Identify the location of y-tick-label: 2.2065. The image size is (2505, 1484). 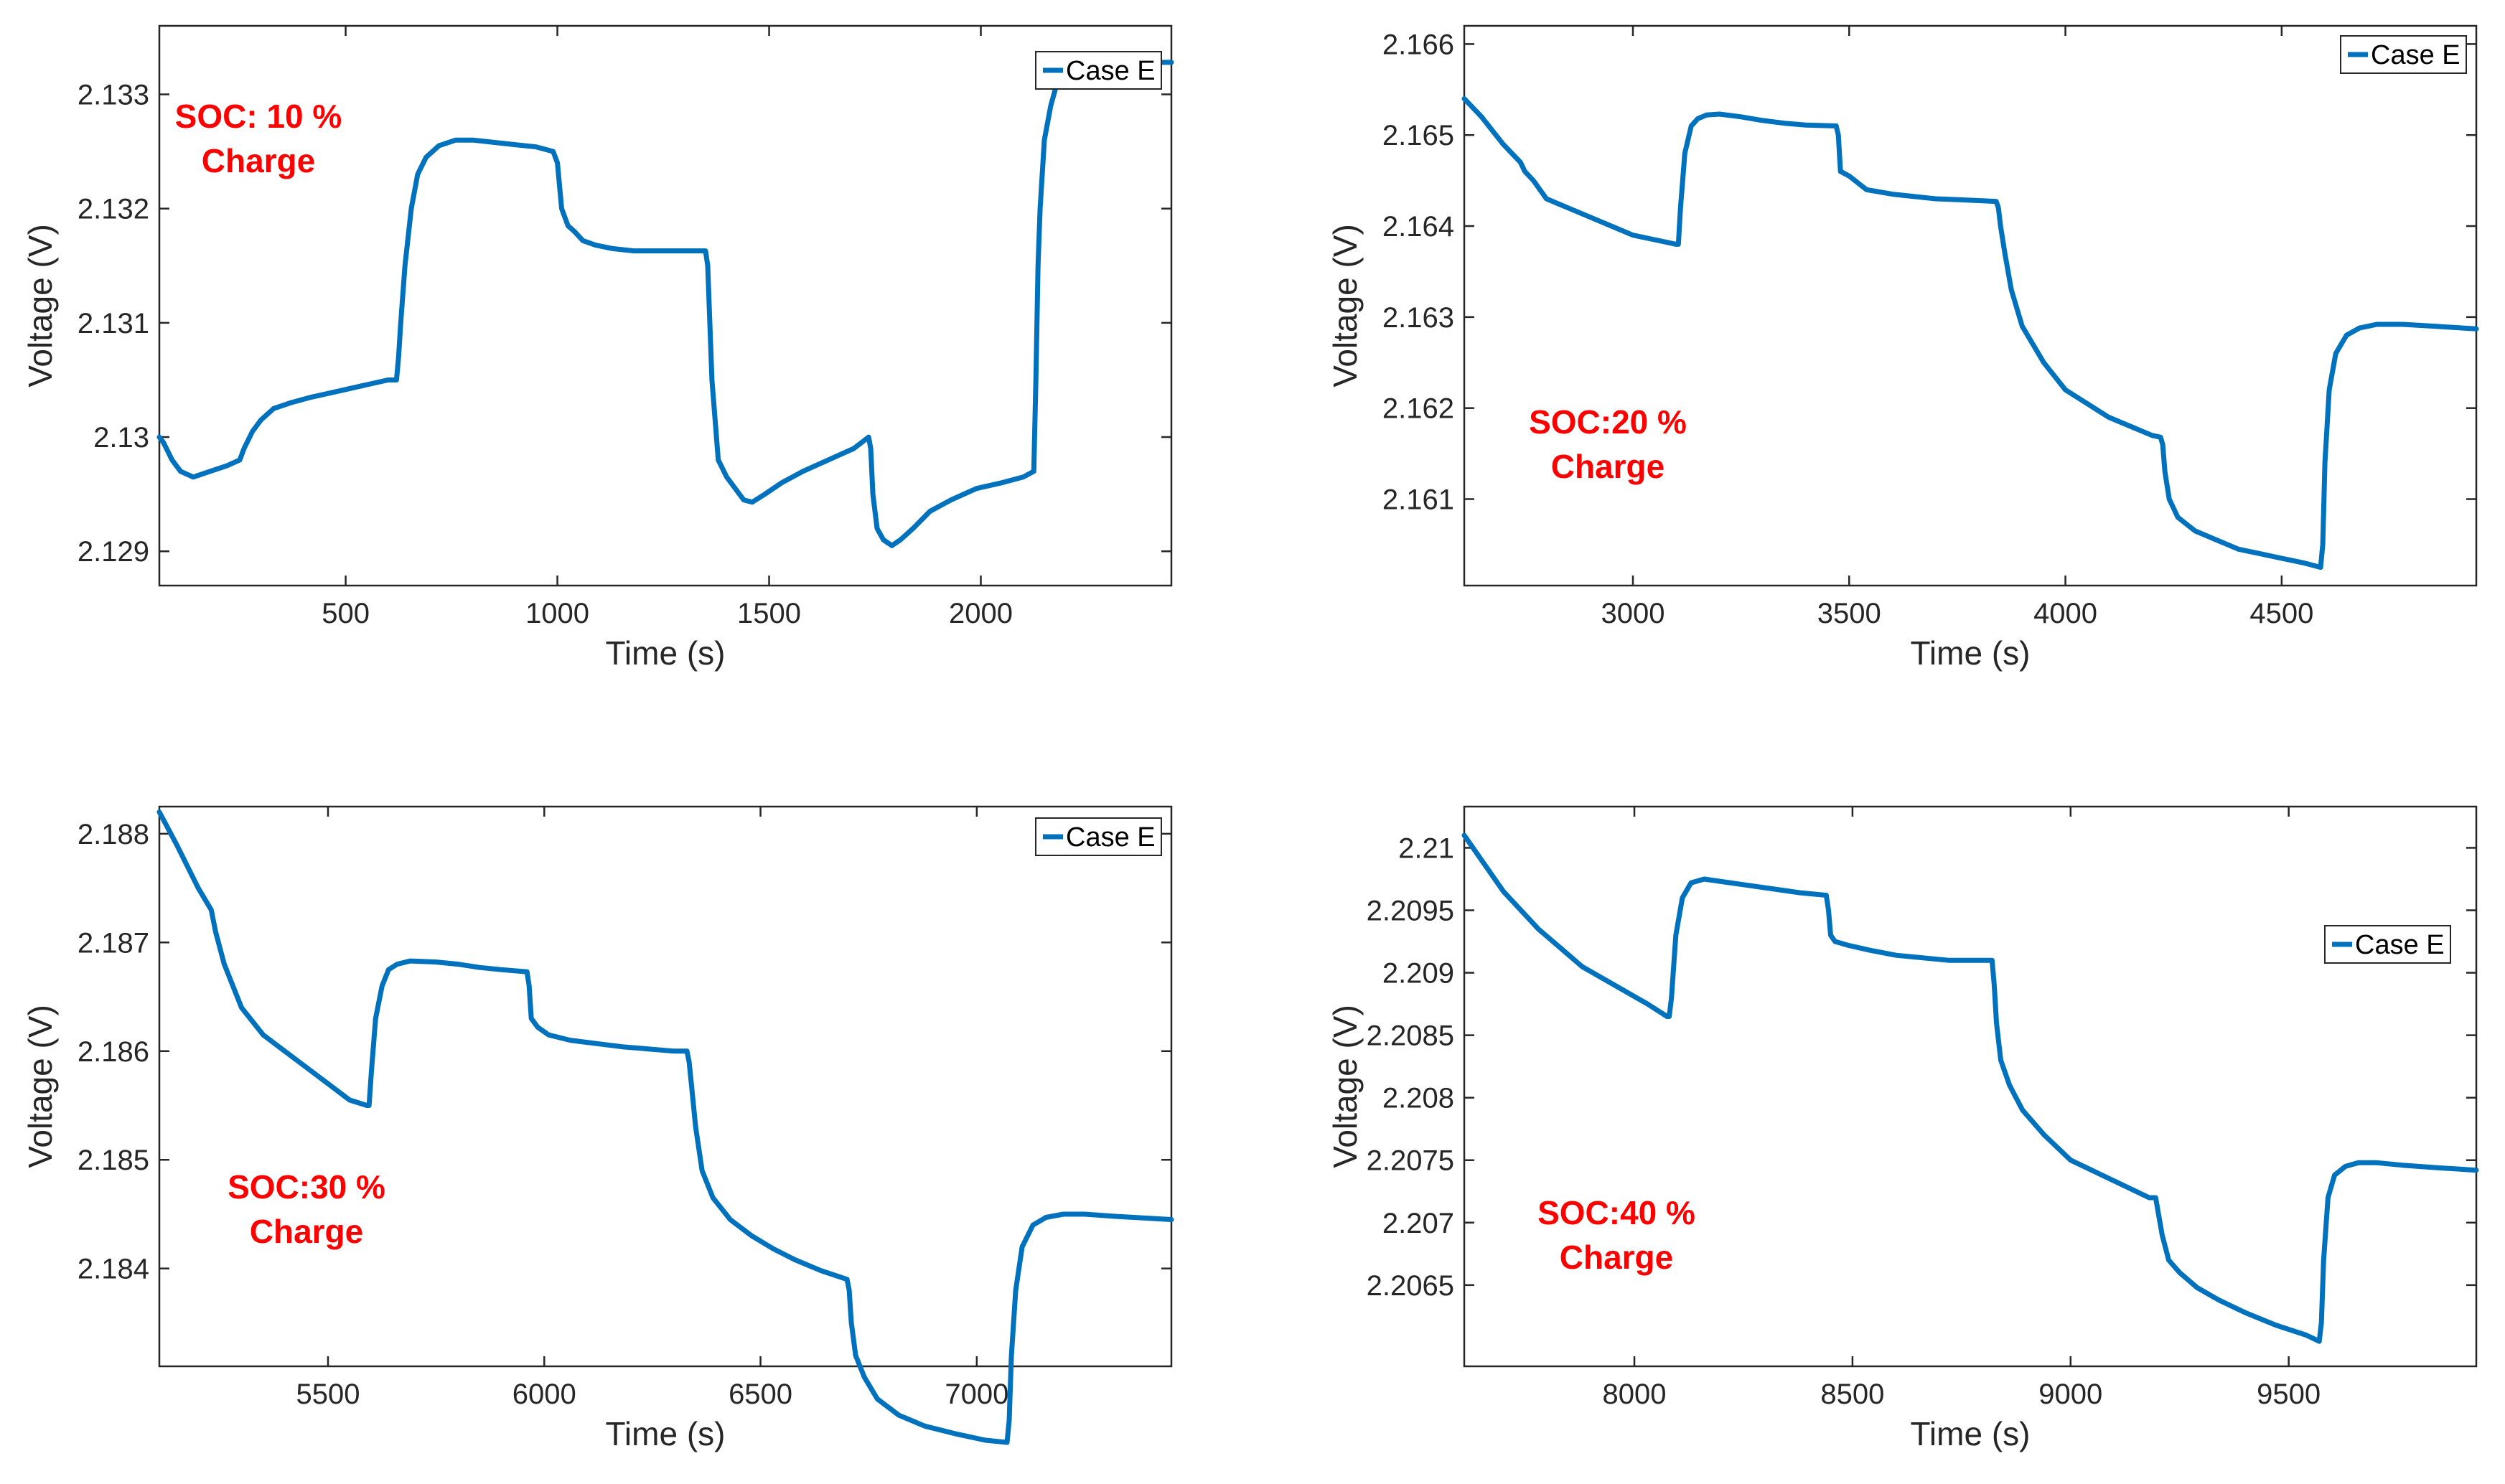
(1410, 1286).